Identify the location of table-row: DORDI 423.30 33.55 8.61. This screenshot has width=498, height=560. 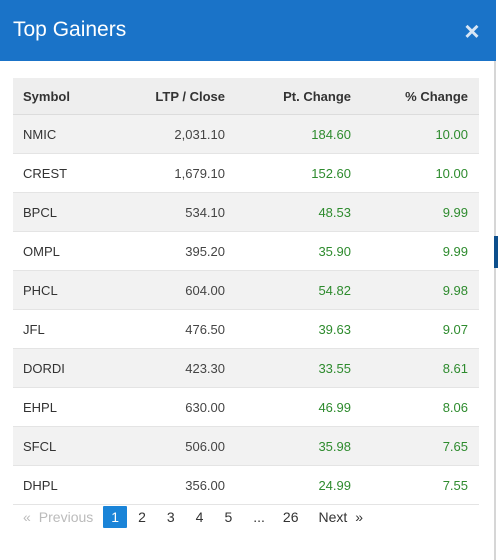
(246, 368).